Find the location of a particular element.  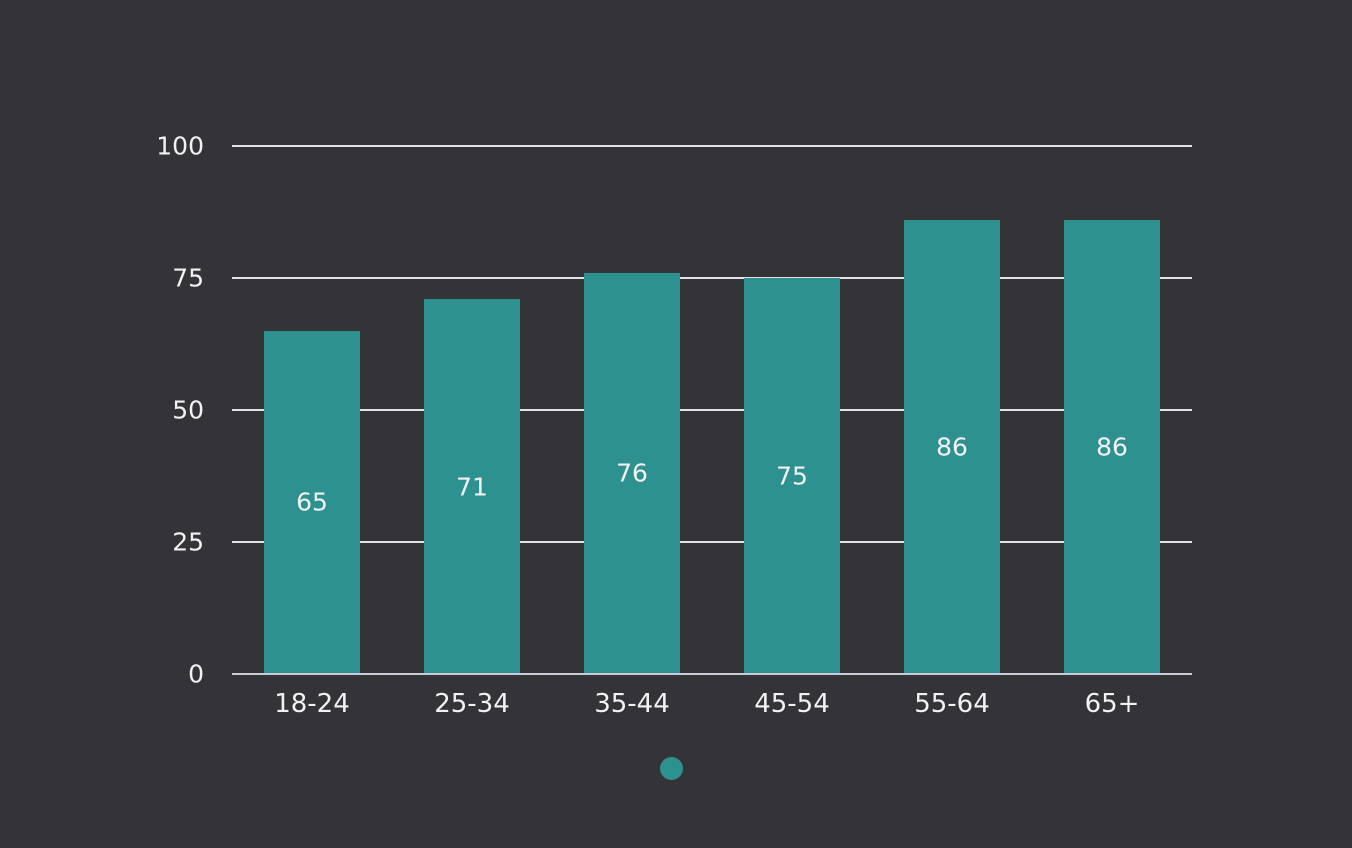

bar-slot: 76 35-44 is located at coordinates (632, 432).